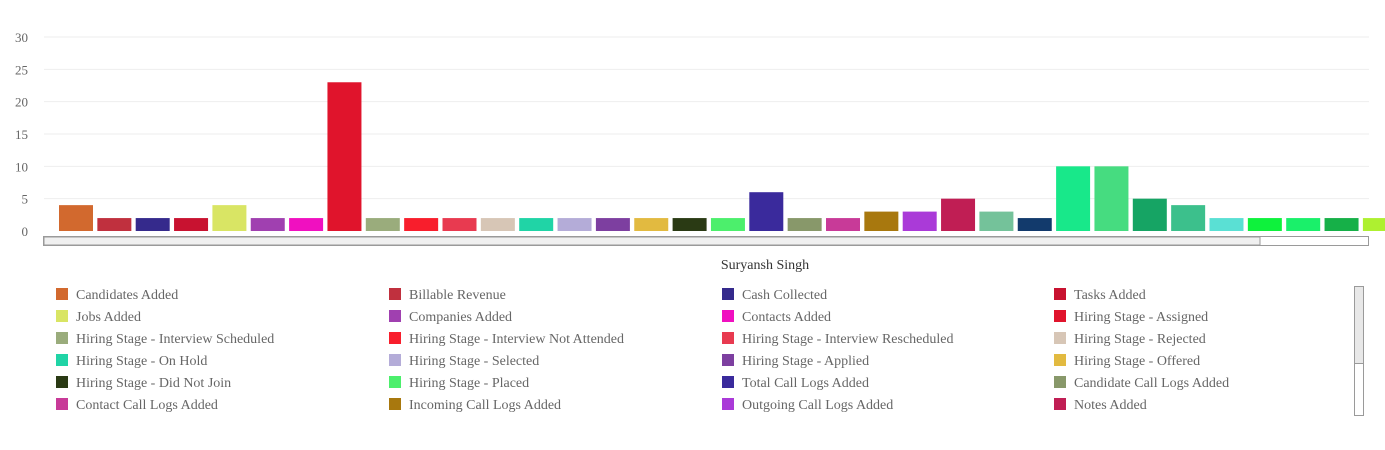  What do you see at coordinates (142, 361) in the screenshot?
I see `legend-label: Hiring Stage - On Hold` at bounding box center [142, 361].